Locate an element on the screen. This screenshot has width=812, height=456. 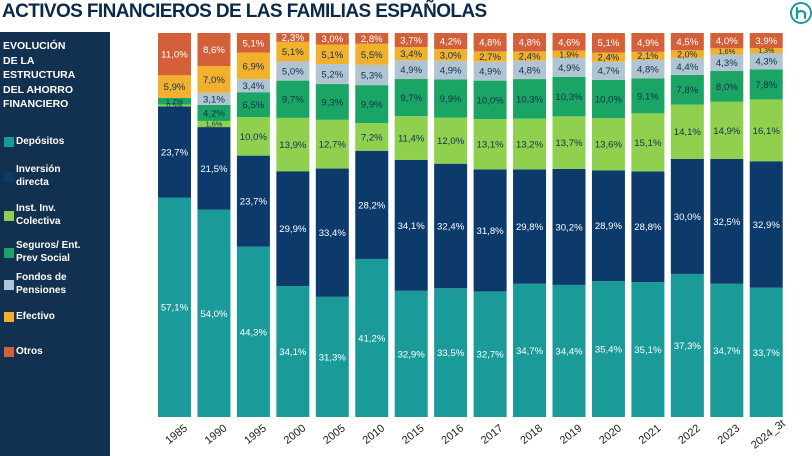
legend-label-line: Inversión is located at coordinates (38, 169).